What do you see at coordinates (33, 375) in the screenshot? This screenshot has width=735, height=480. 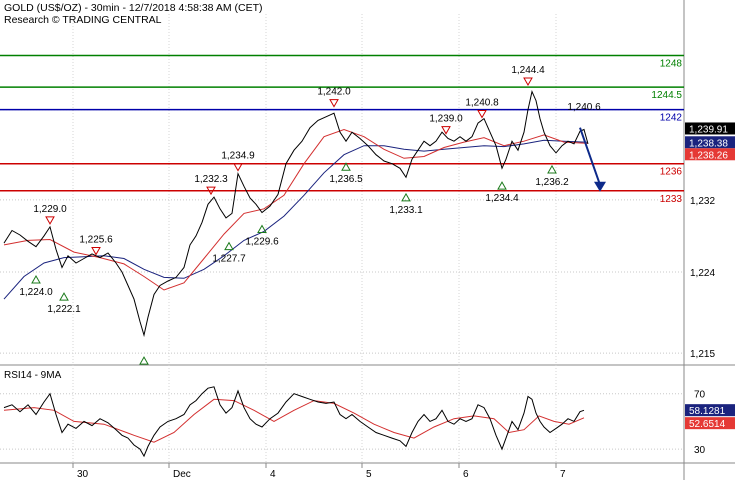 I see `rsi-title: RSI14 - 9MA` at bounding box center [33, 375].